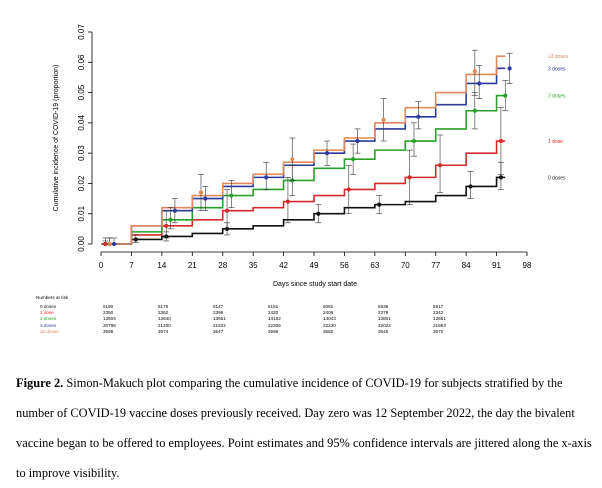 The image size is (602, 488). I want to click on x-tick-label: 98, so click(527, 265).